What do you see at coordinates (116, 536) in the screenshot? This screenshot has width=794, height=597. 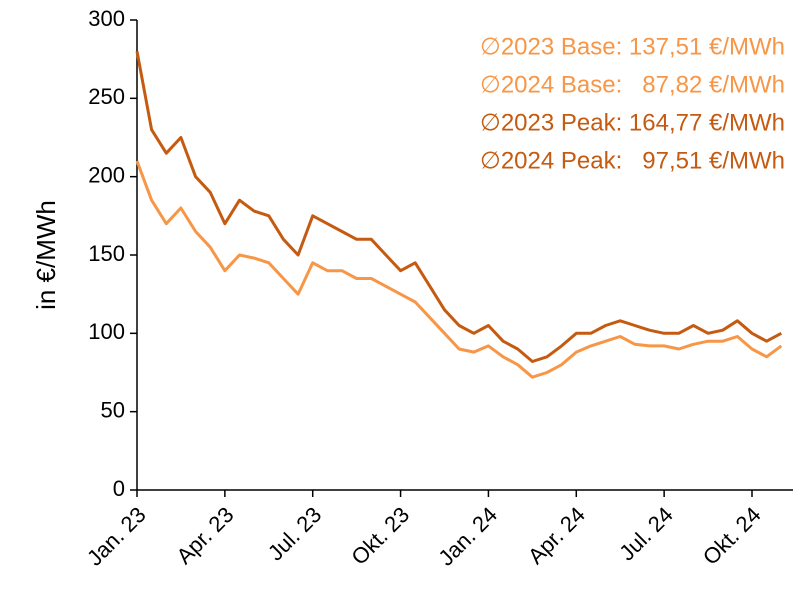 I see `x-tick-label: Jan. 23` at bounding box center [116, 536].